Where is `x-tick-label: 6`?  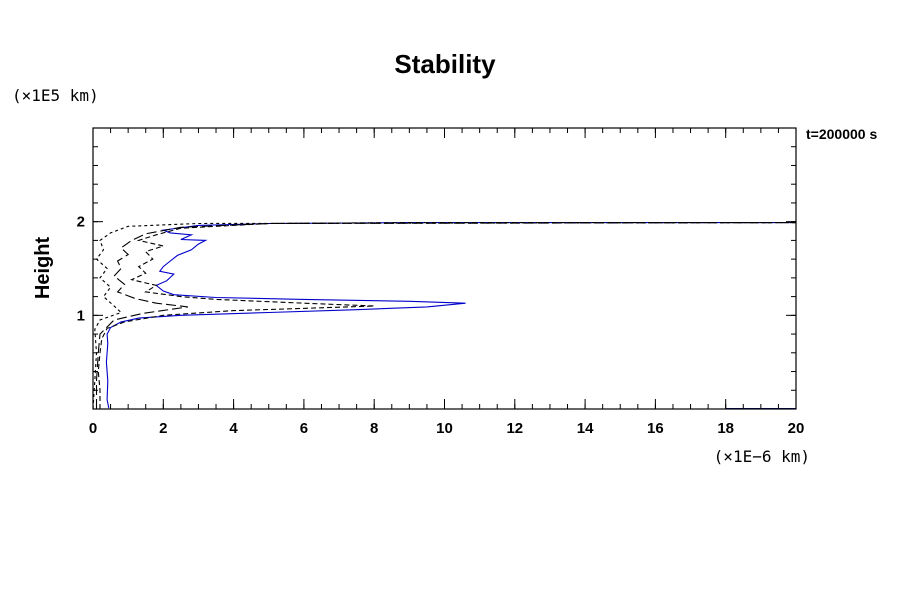 x-tick-label: 6 is located at coordinates (304, 428).